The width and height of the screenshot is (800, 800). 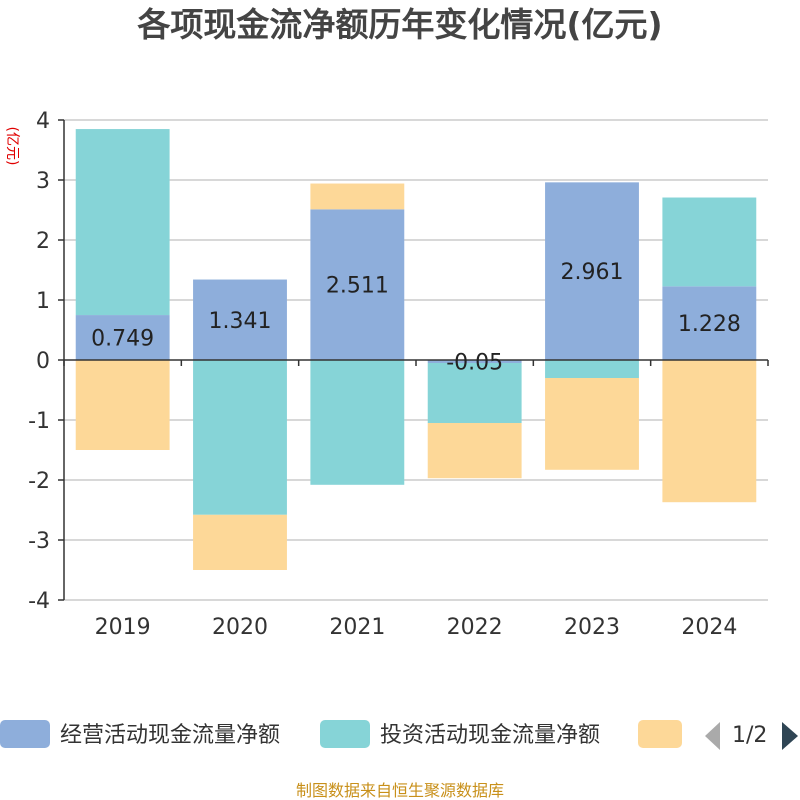 I want to click on bar-series1-2023, so click(x=592, y=271).